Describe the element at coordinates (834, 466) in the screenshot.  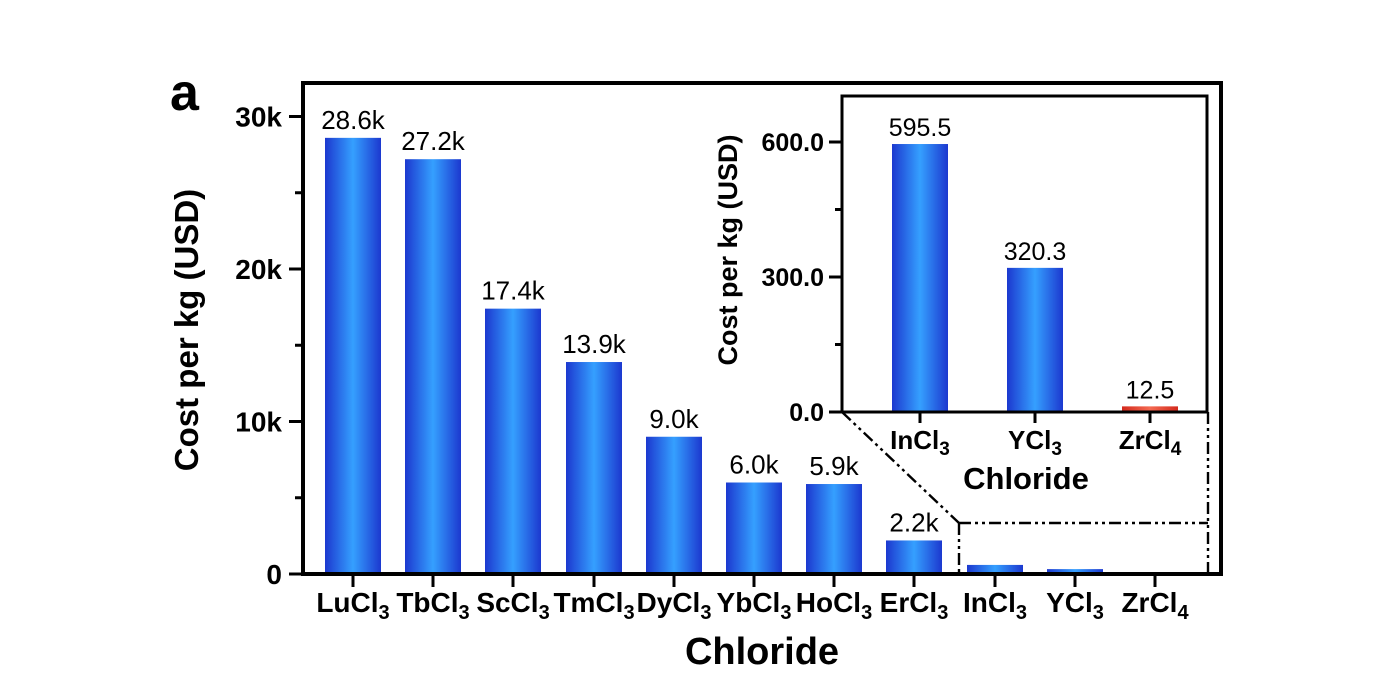
I see `value-label-5.9k: 5.9k` at that location.